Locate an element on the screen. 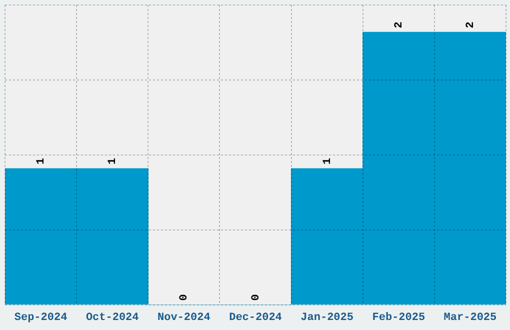 This screenshot has height=330, width=510. x-tick-label: Nov-2024 is located at coordinates (184, 318).